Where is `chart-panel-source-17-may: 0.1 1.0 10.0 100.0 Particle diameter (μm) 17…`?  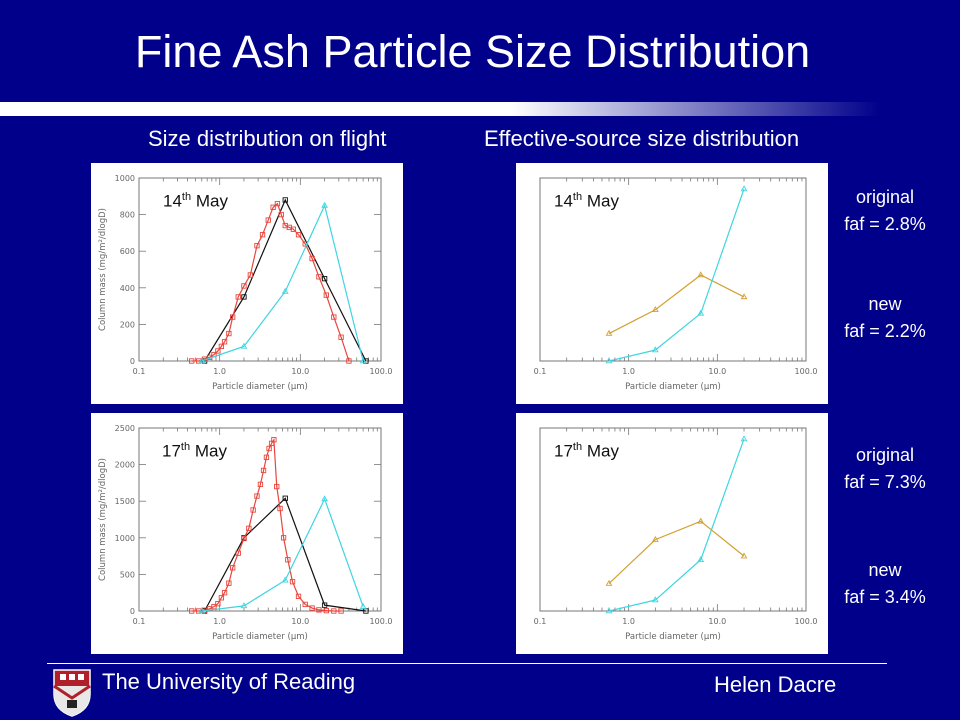 chart-panel-source-17-may: 0.1 1.0 10.0 100.0 Particle diameter (μm) 17… is located at coordinates (672, 533).